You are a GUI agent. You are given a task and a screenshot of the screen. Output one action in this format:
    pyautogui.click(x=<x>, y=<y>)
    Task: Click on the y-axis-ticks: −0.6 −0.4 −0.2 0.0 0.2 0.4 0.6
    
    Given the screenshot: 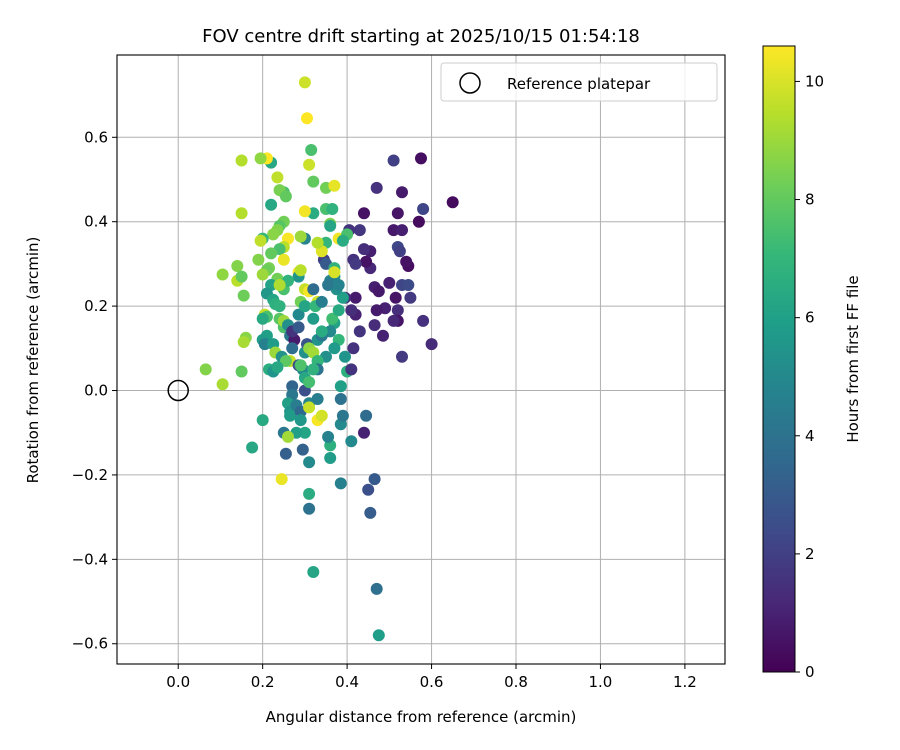 What is the action you would take?
    pyautogui.click(x=94, y=390)
    